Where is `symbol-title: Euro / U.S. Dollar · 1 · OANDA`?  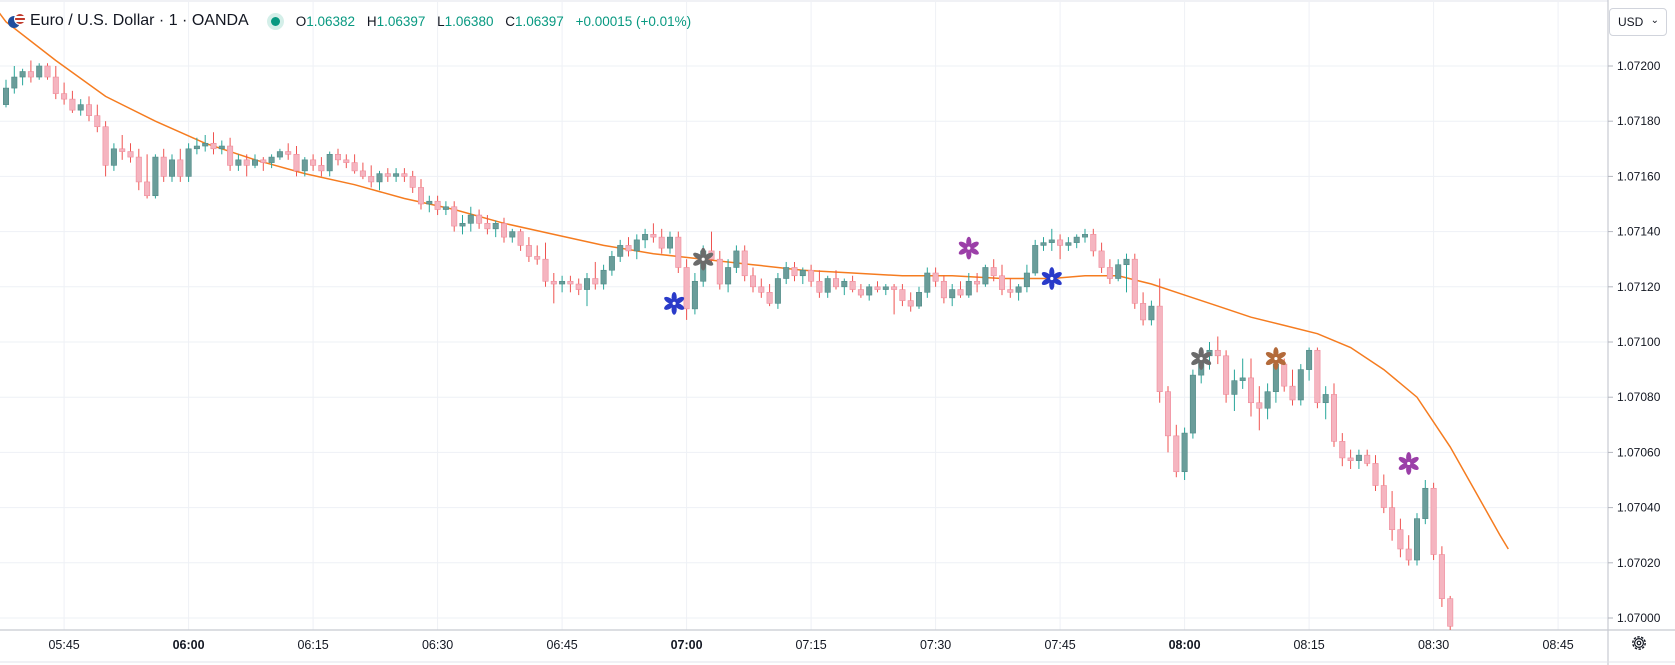
symbol-title: Euro / U.S. Dollar · 1 · OANDA is located at coordinates (139, 20).